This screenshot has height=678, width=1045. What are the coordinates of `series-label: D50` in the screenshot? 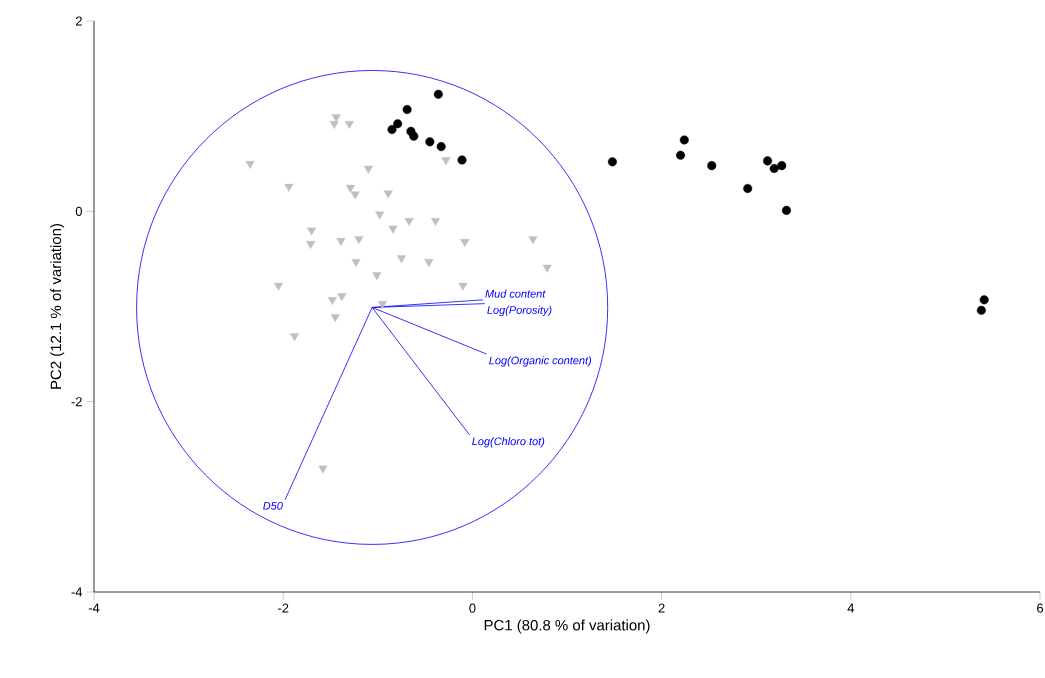 It's located at (273, 505).